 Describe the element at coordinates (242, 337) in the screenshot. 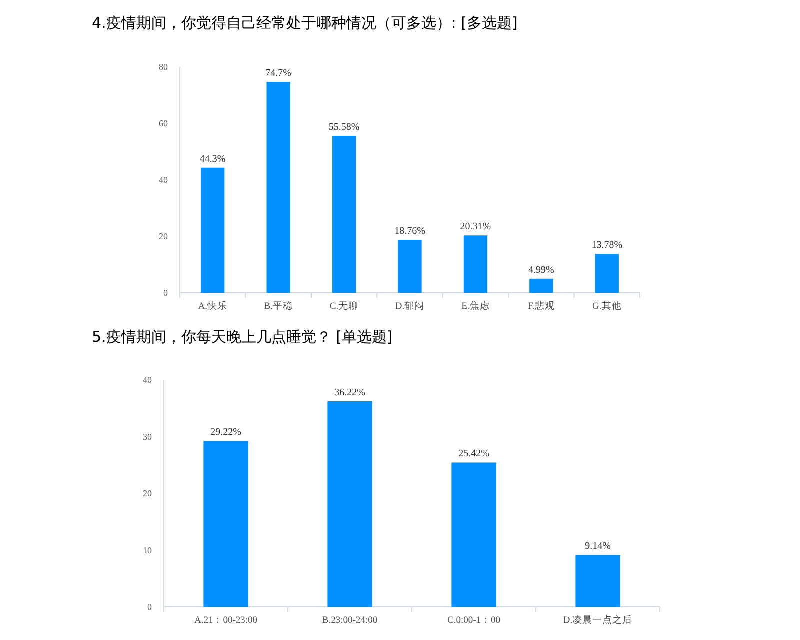

I see `chart-title: 5.疫情期间，你每天晚上几点睡觉？ [单选题]` at that location.